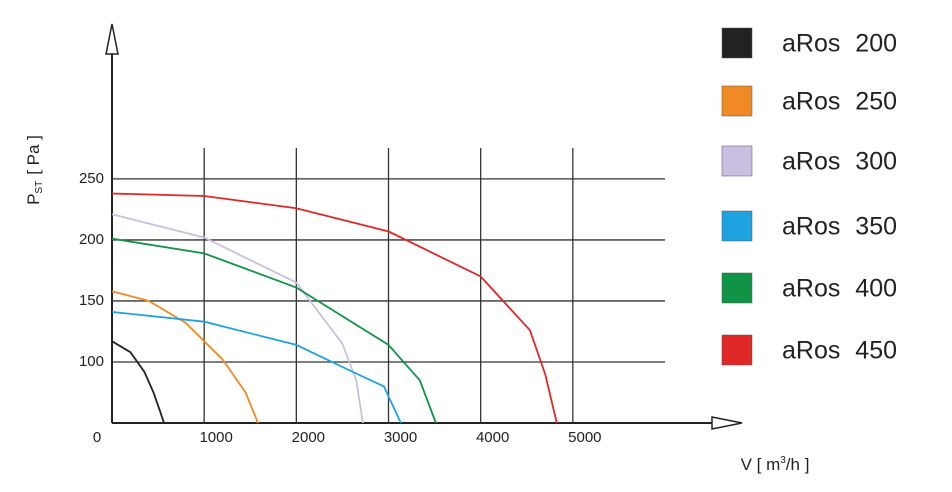  Describe the element at coordinates (839, 44) in the screenshot. I see `legend-label: aRos 200` at that location.